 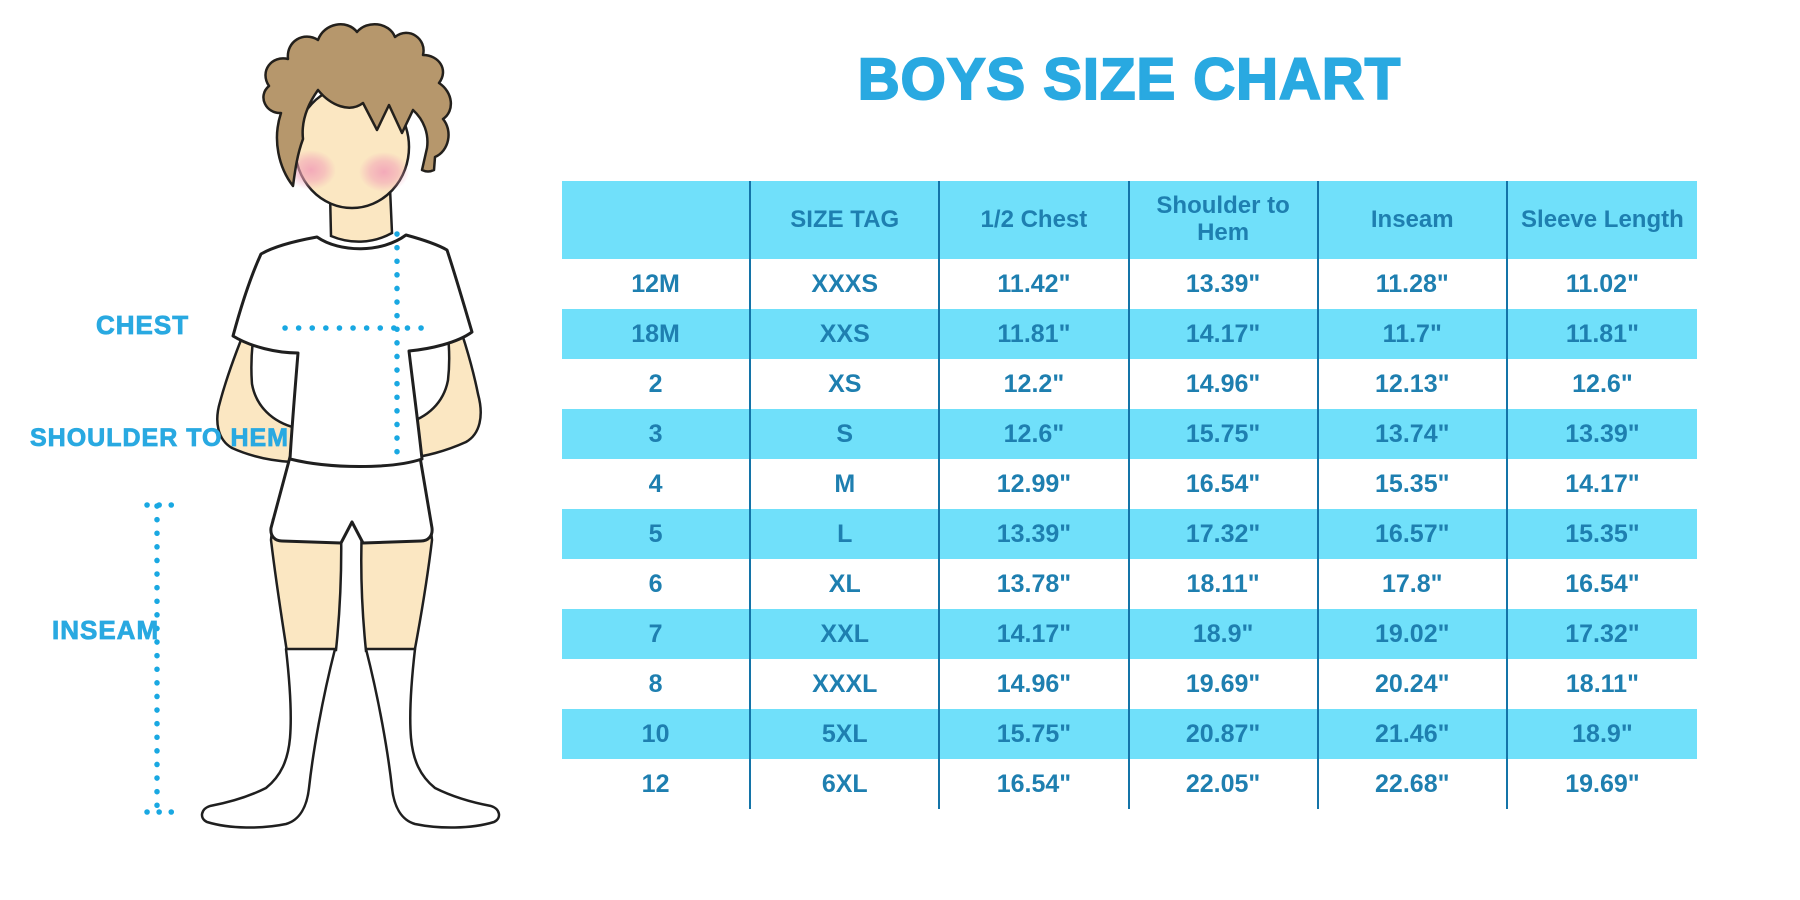 I want to click on table-cell: 17.8", so click(x=1413, y=584).